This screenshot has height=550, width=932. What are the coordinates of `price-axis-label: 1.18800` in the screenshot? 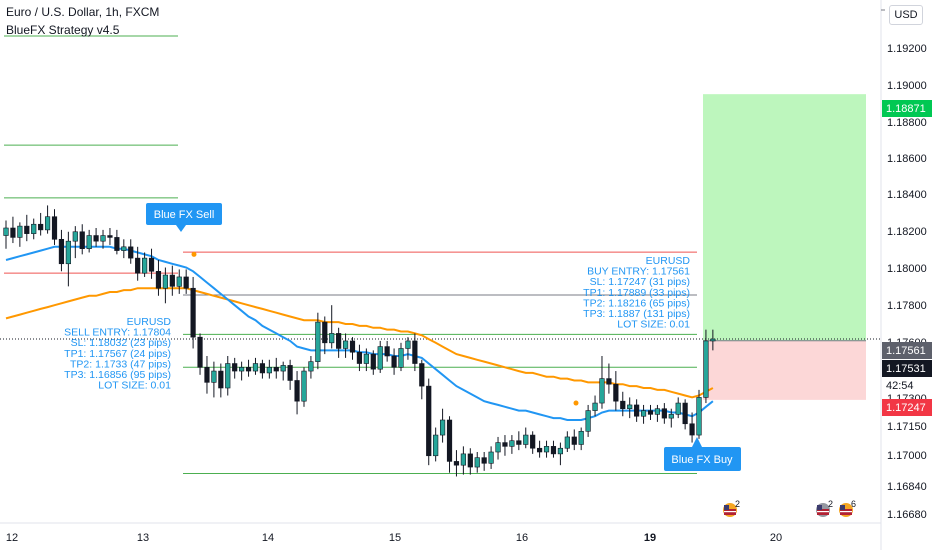 It's located at (907, 123).